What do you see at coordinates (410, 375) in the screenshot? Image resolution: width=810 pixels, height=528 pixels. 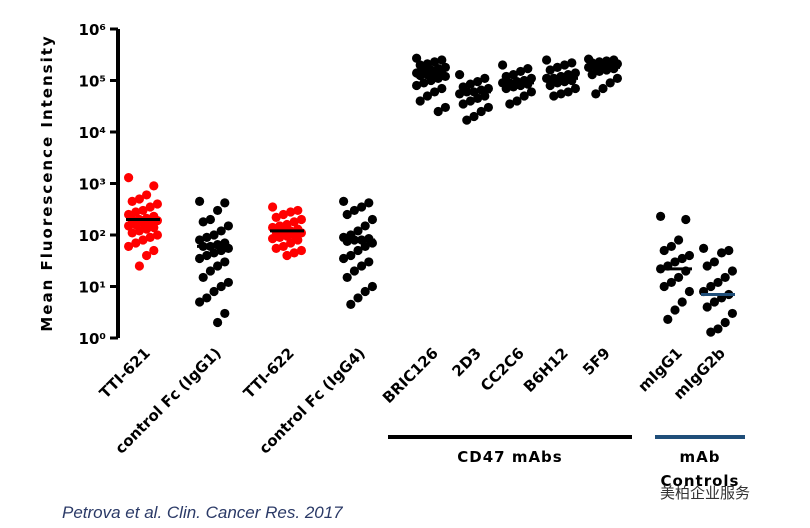 I see `x-tick-label: BRIC126` at bounding box center [410, 375].